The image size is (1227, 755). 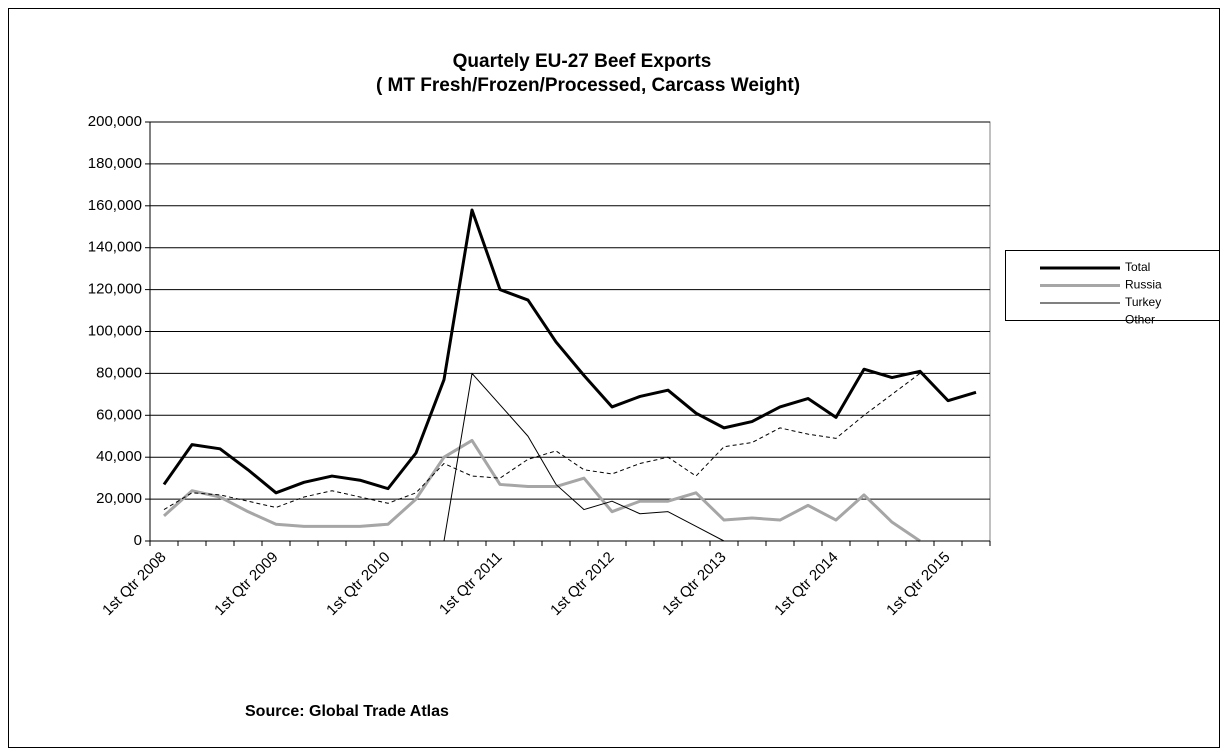 I want to click on y-tick-label: 80,000, so click(x=119, y=372).